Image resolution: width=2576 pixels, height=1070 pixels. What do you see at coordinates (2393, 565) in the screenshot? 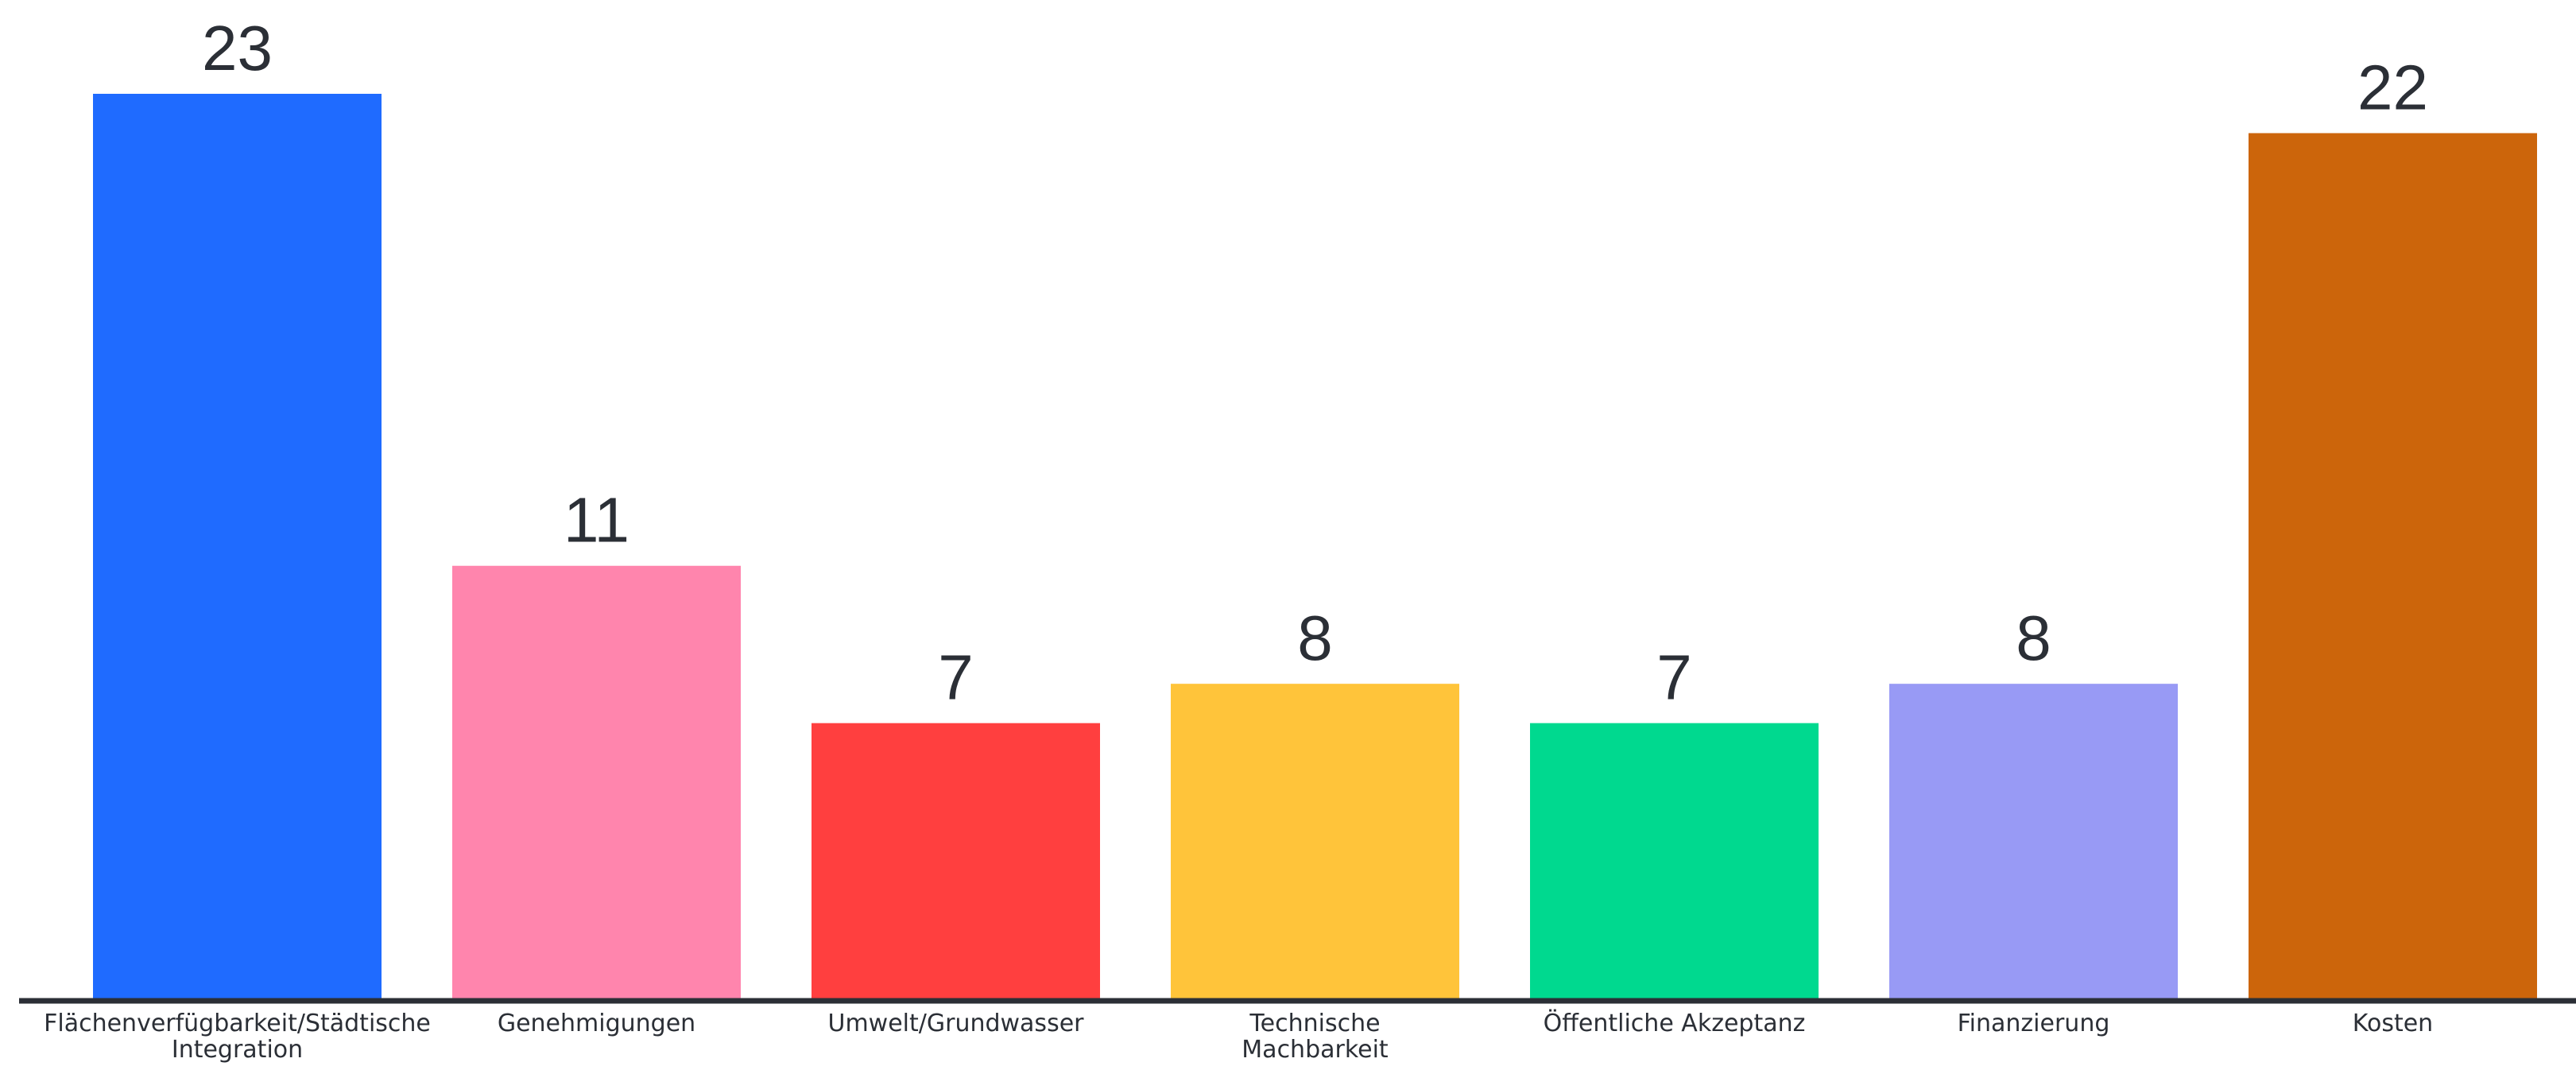
I see `bar-kosten` at bounding box center [2393, 565].